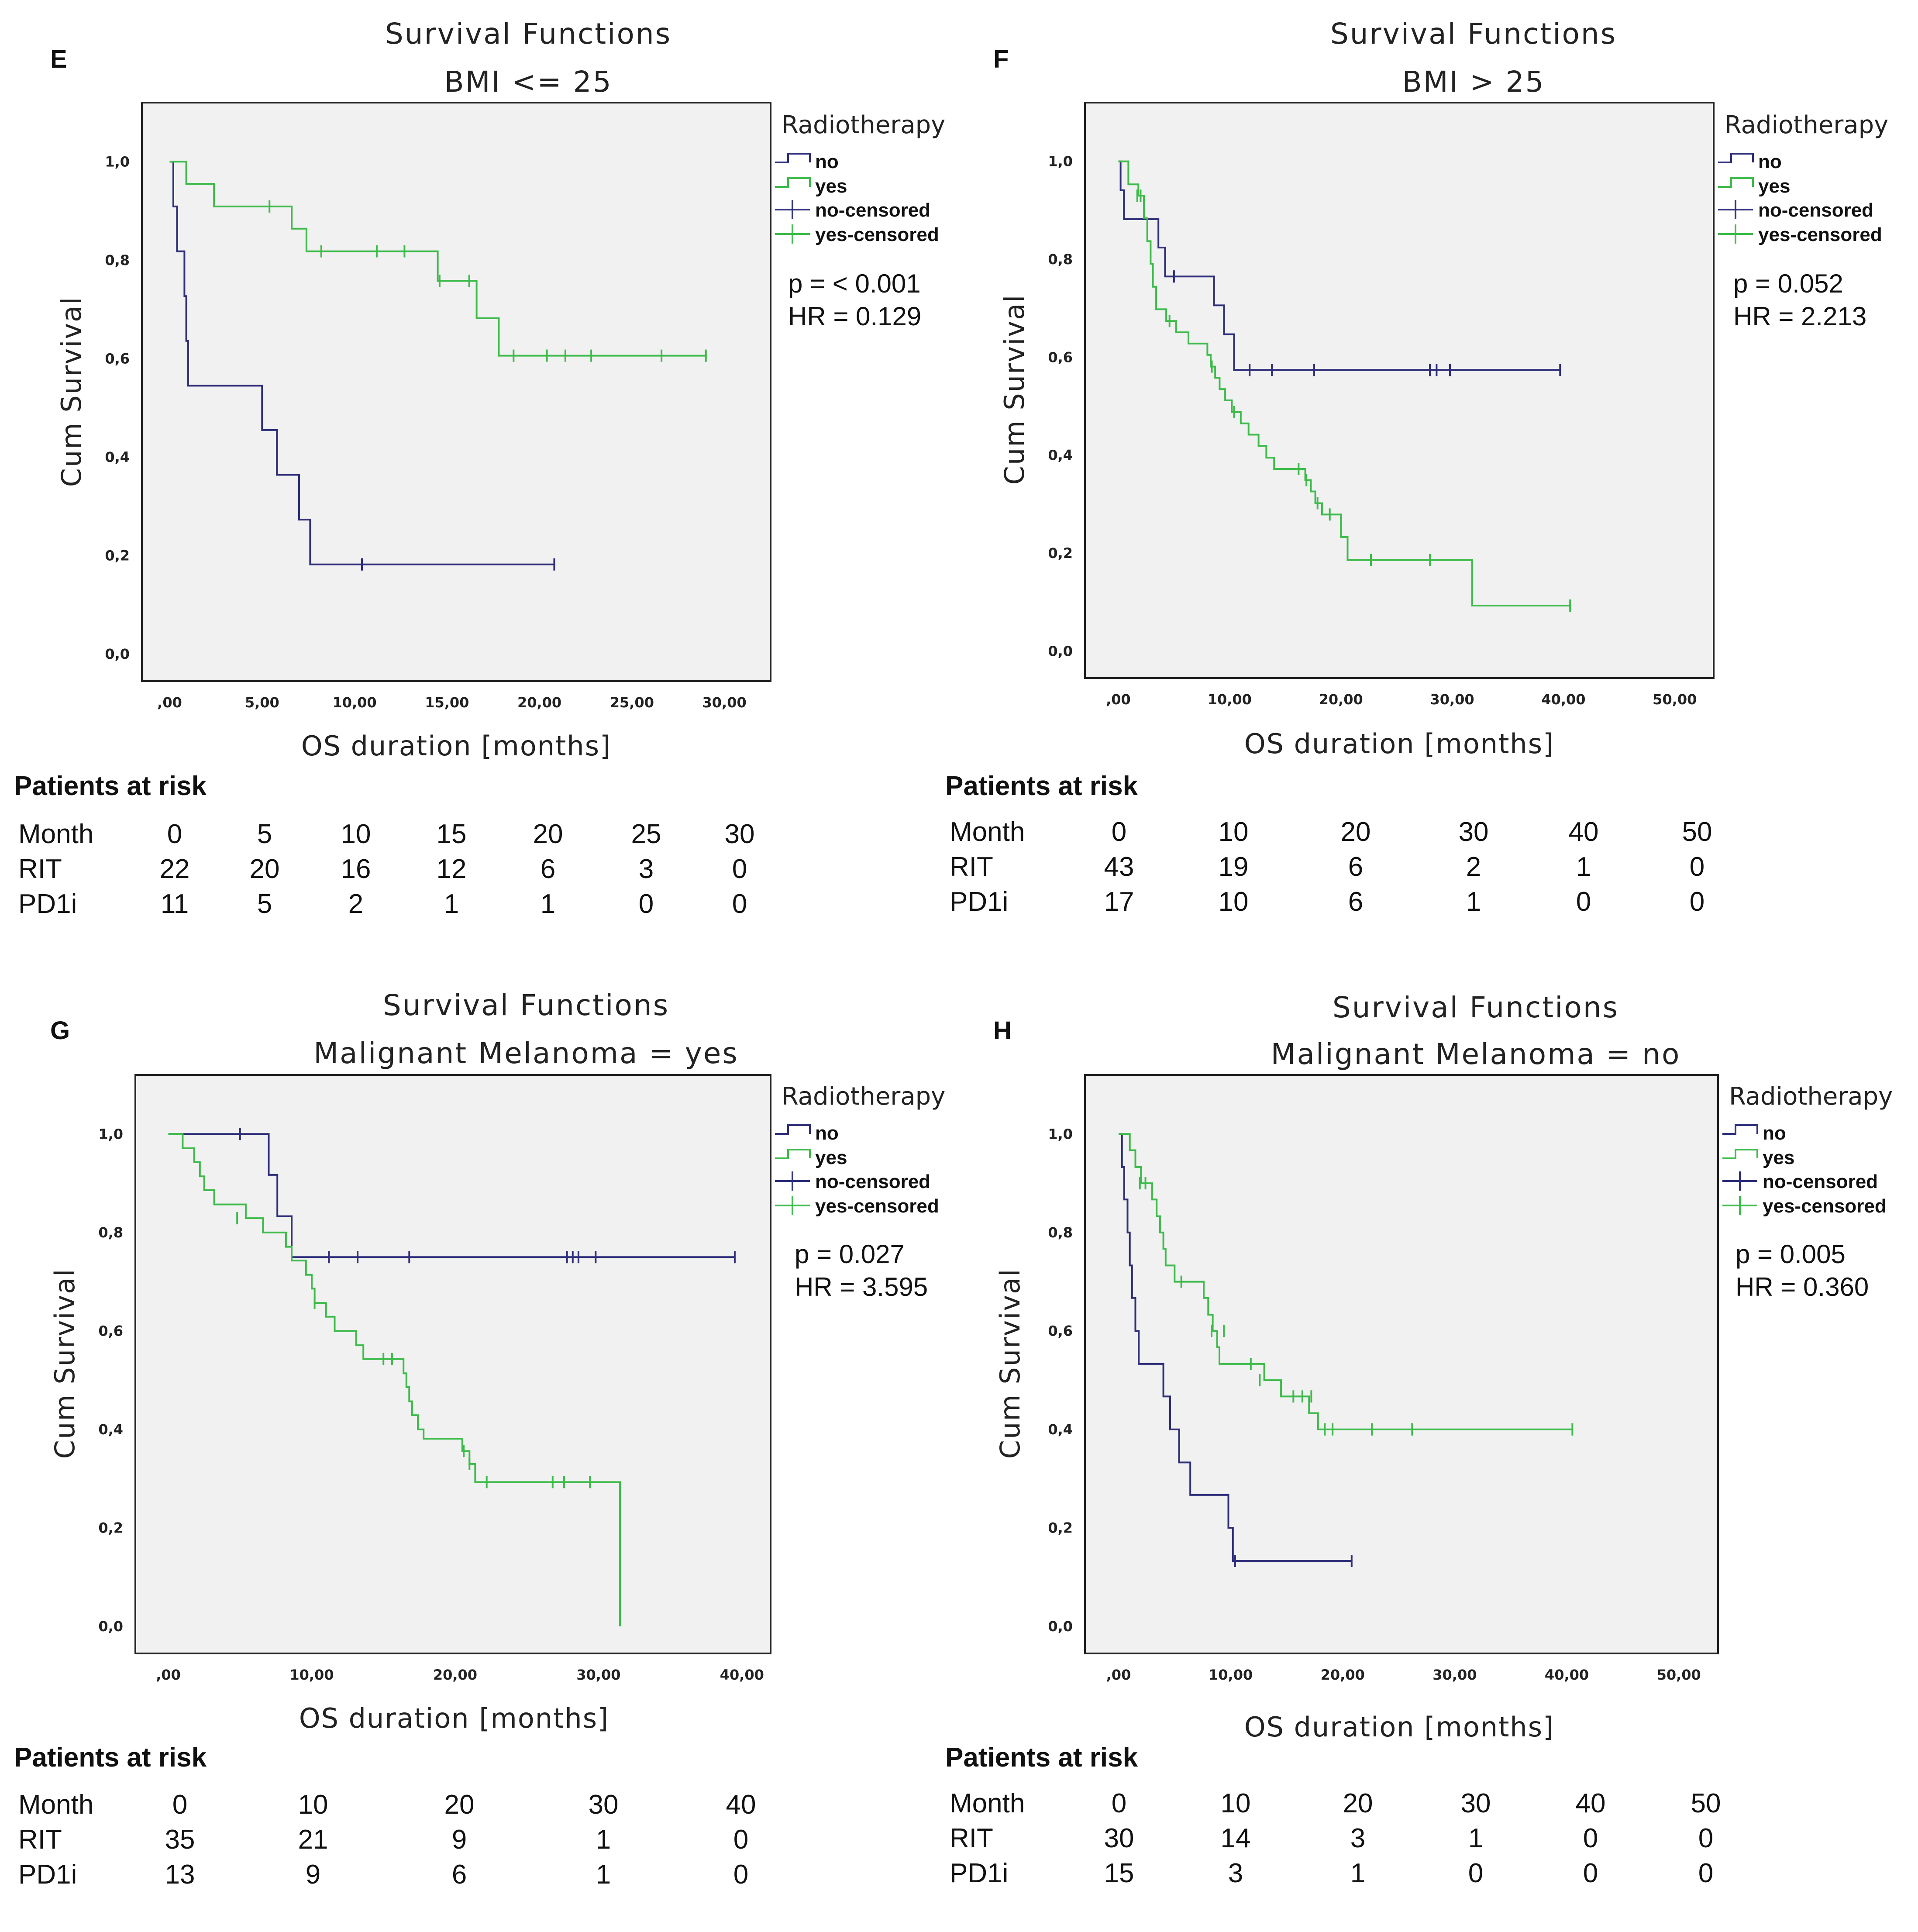  What do you see at coordinates (1060, 161) in the screenshot?
I see `y-tick-label: 1,0` at bounding box center [1060, 161].